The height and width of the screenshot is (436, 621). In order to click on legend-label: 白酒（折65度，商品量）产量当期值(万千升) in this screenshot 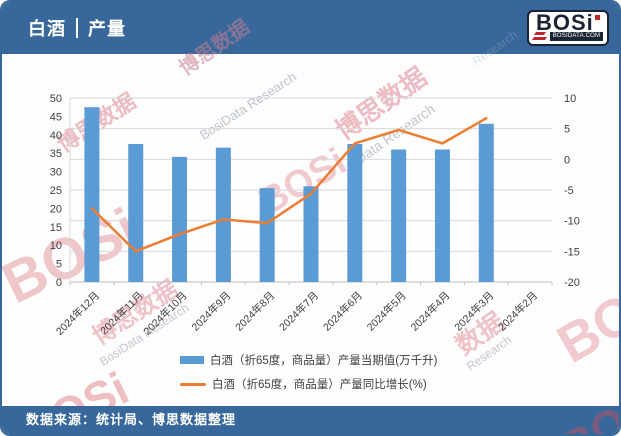, I will do `click(324, 361)`.